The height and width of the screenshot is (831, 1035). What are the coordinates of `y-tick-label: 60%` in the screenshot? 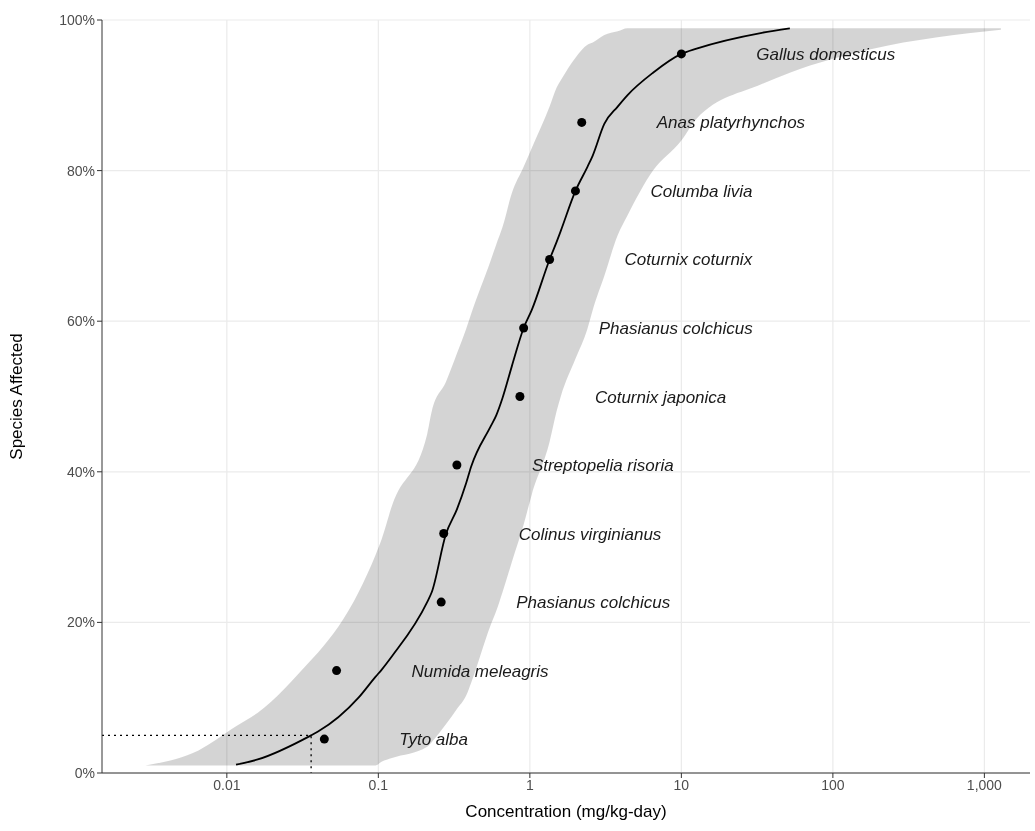 It's located at (80, 321).